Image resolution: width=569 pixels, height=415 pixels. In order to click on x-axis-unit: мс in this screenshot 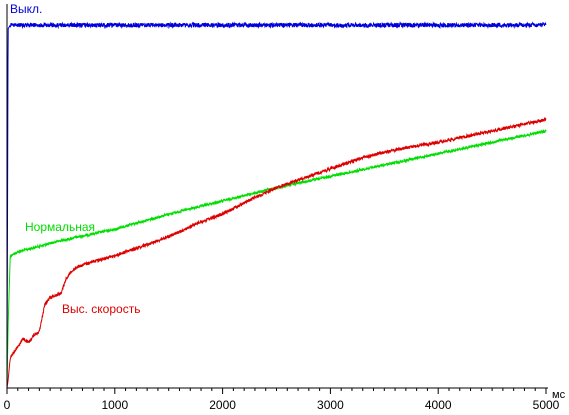, I will do `click(559, 395)`.